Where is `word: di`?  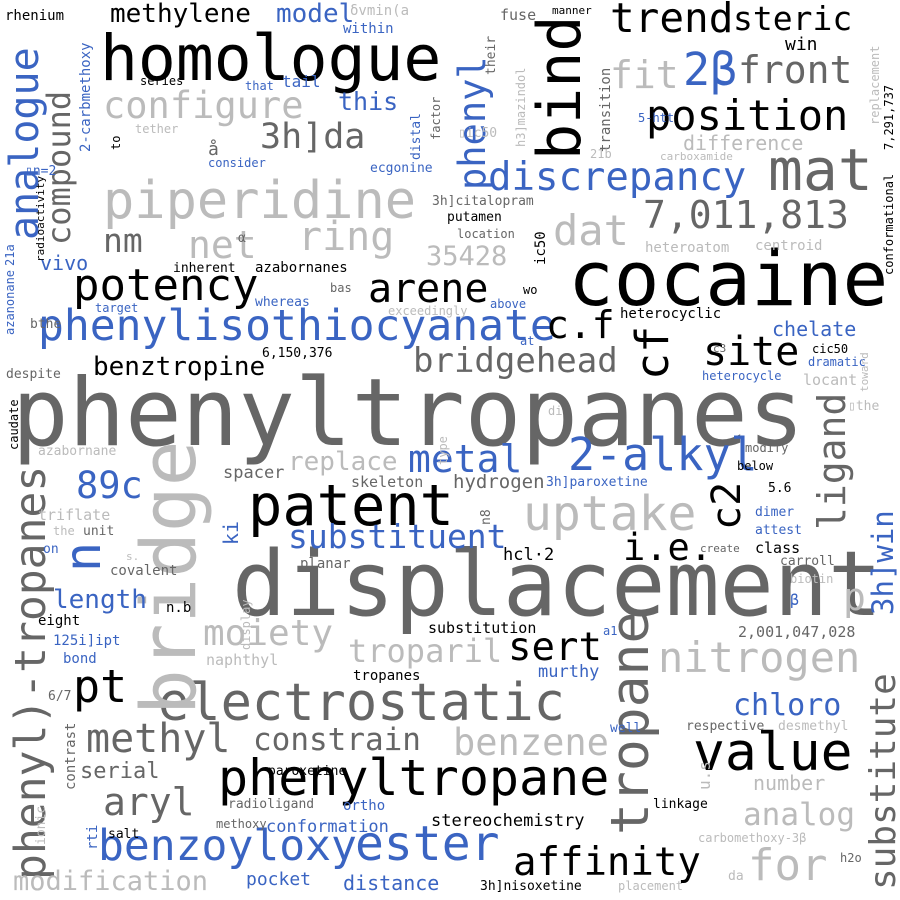
word: di is located at coordinates (555, 411).